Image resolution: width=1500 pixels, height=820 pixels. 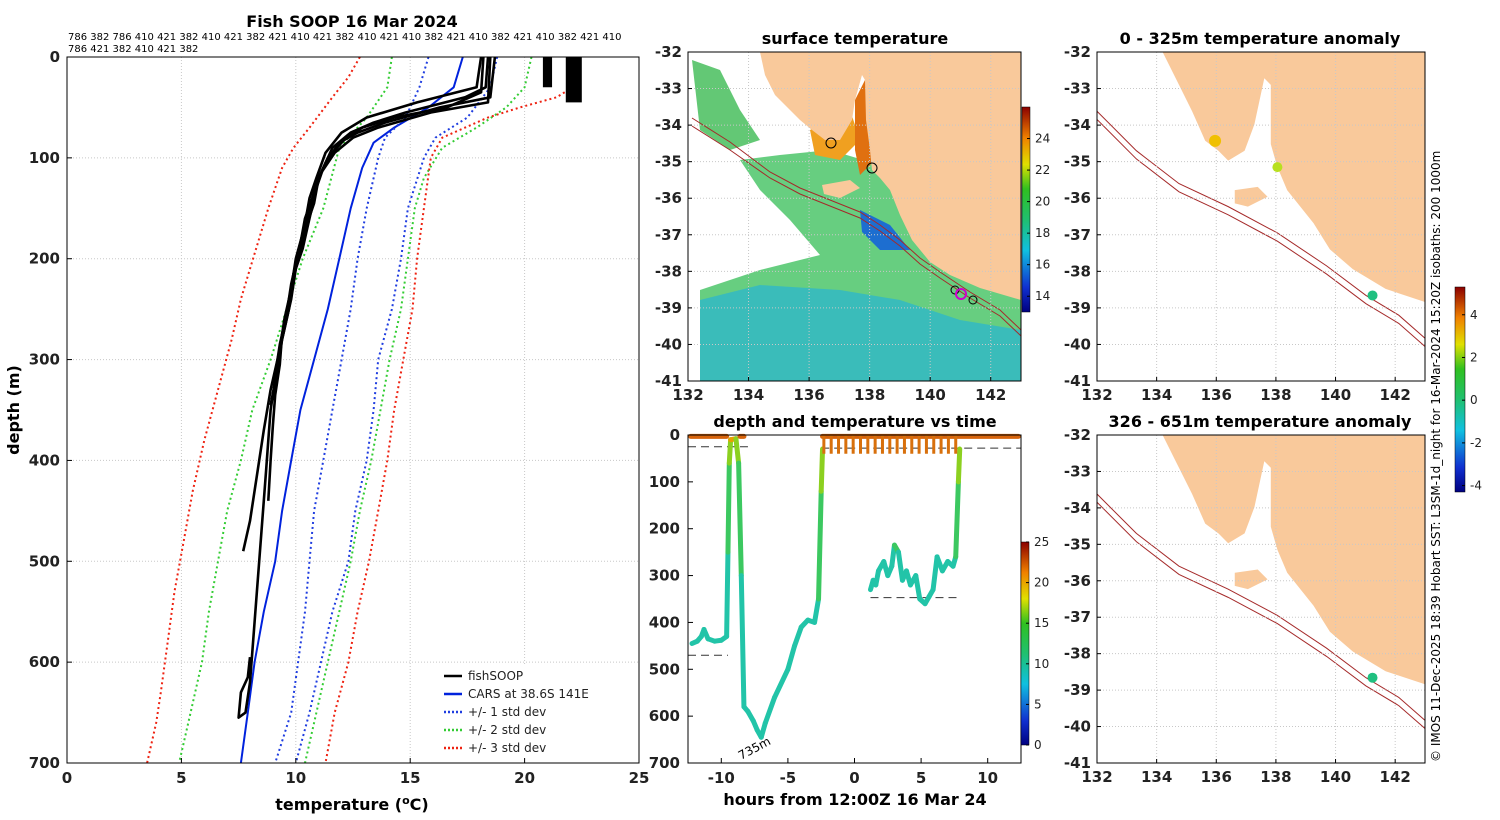 What do you see at coordinates (855, 38) in the screenshot?
I see `sst-title: surface temperature` at bounding box center [855, 38].